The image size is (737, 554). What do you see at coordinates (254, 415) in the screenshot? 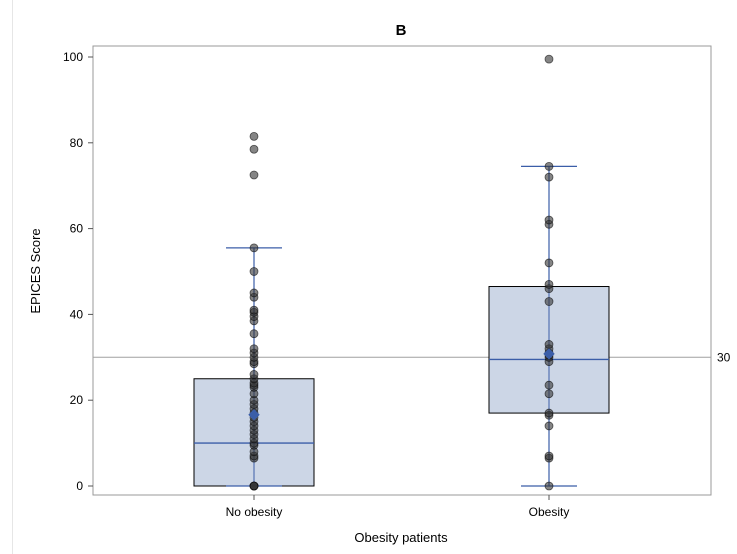
I see `no-obesity-mean-marker` at bounding box center [254, 415].